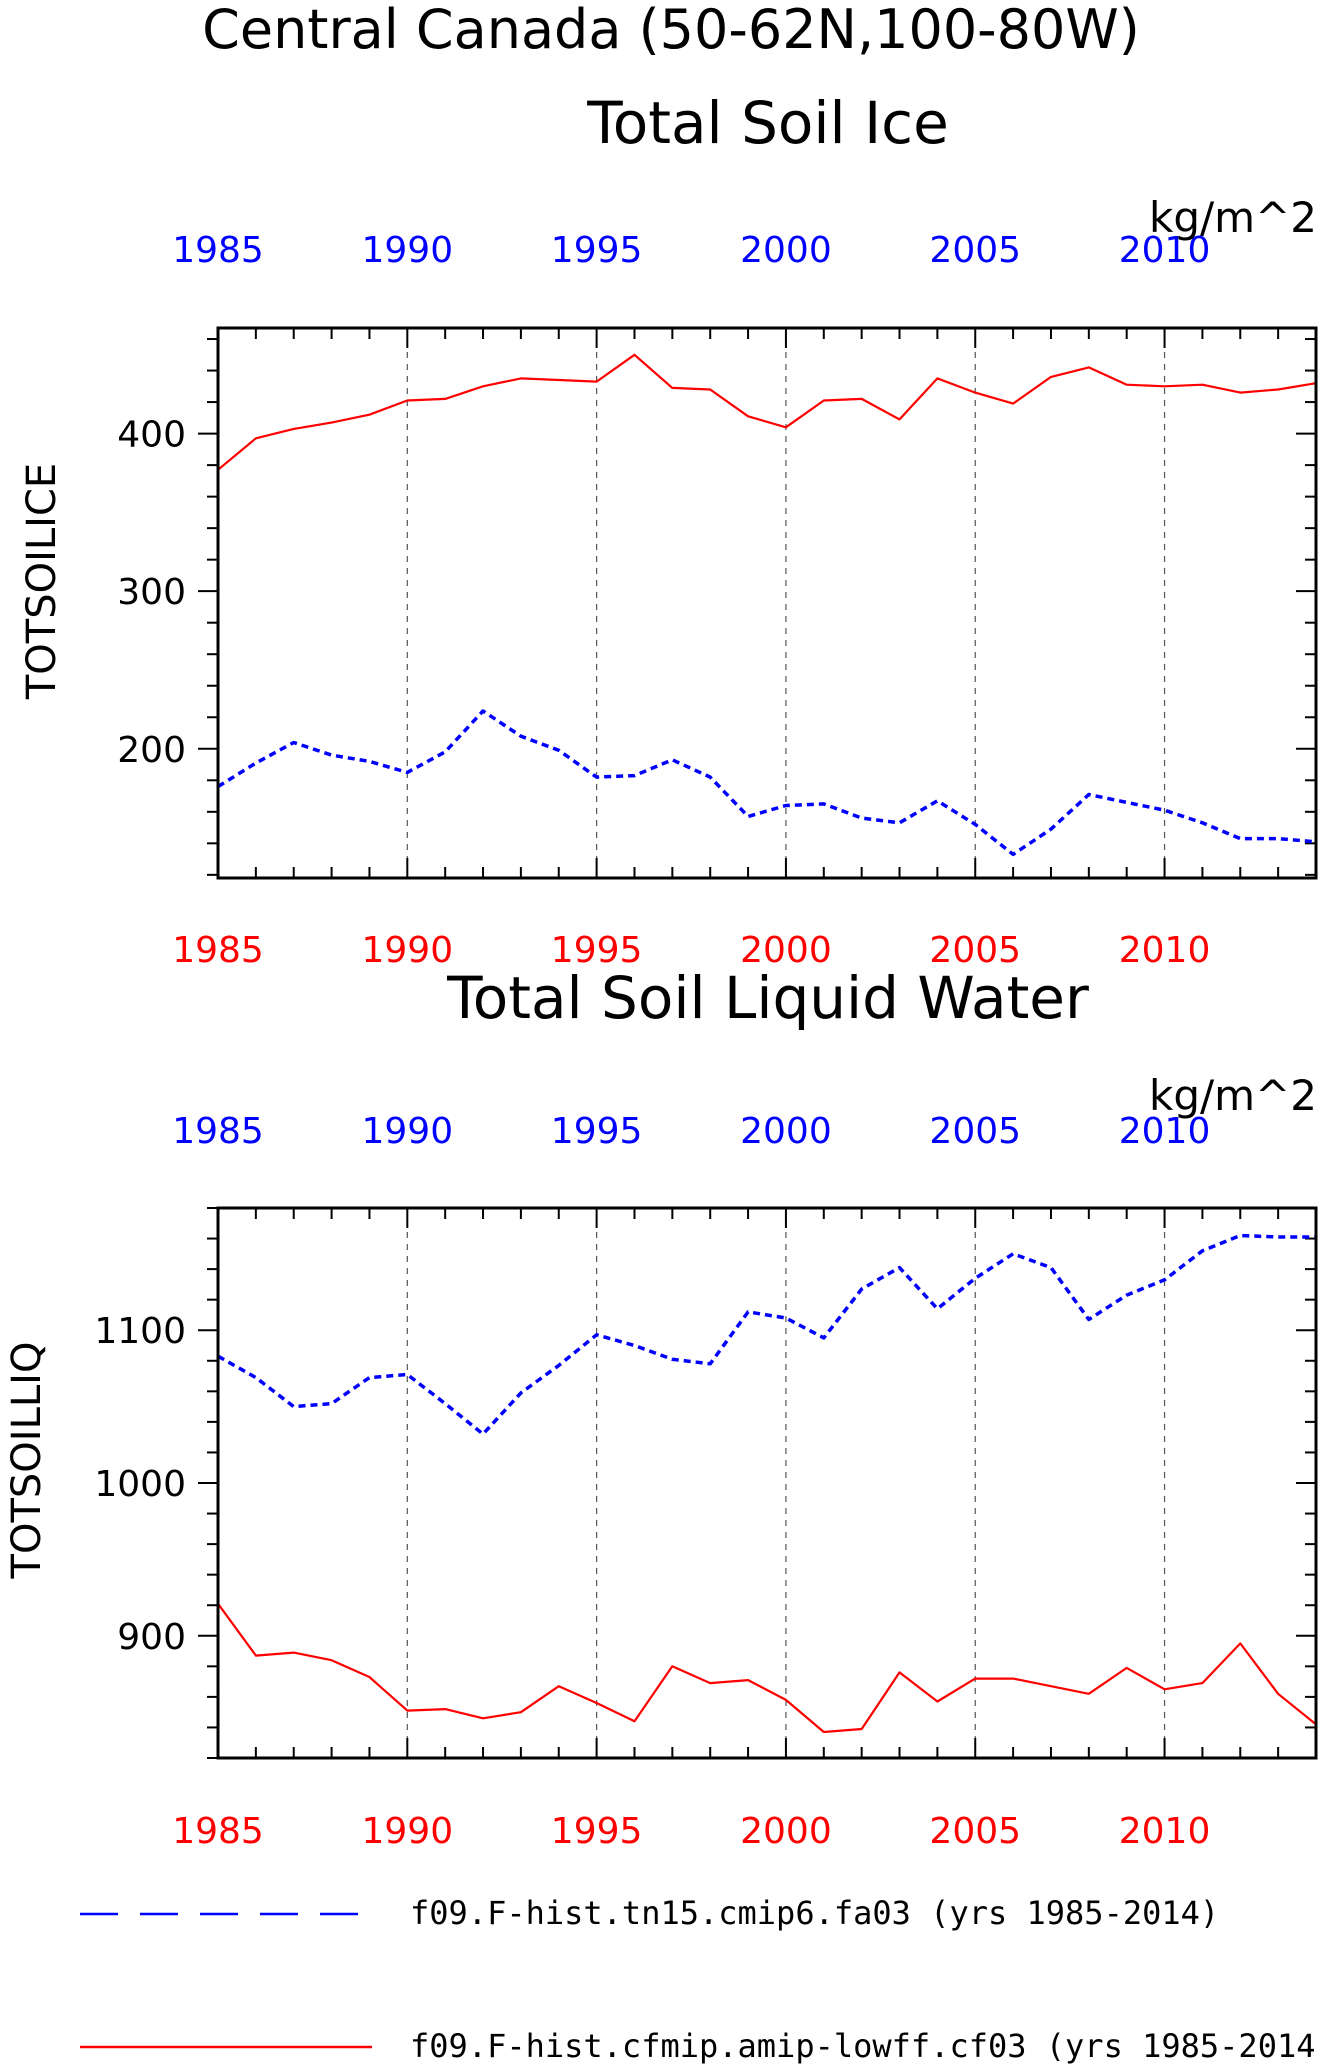 The height and width of the screenshot is (2072, 1319). Describe the element at coordinates (151, 750) in the screenshot. I see `y-tick-label: 200` at that location.